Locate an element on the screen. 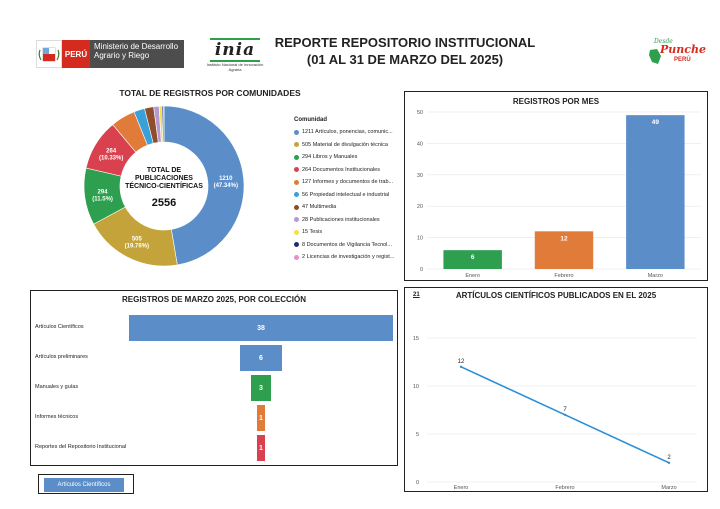 This screenshot has width=720, height=509. y-tick-label: 50 is located at coordinates (420, 113).